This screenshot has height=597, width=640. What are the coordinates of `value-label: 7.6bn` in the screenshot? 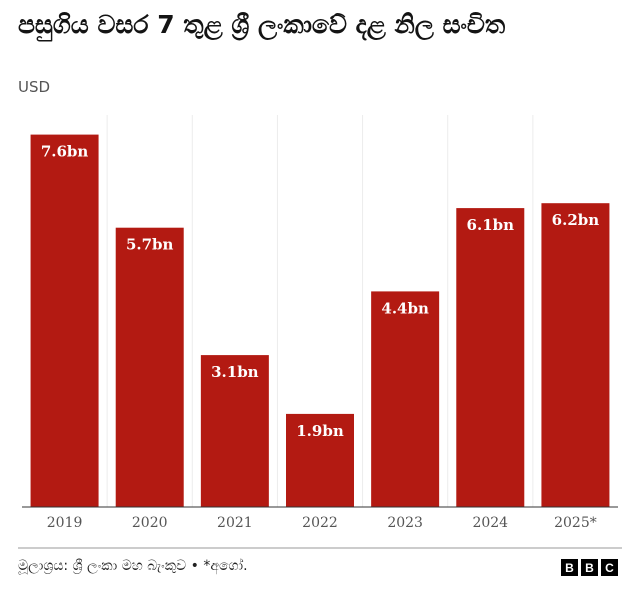 It's located at (65, 152).